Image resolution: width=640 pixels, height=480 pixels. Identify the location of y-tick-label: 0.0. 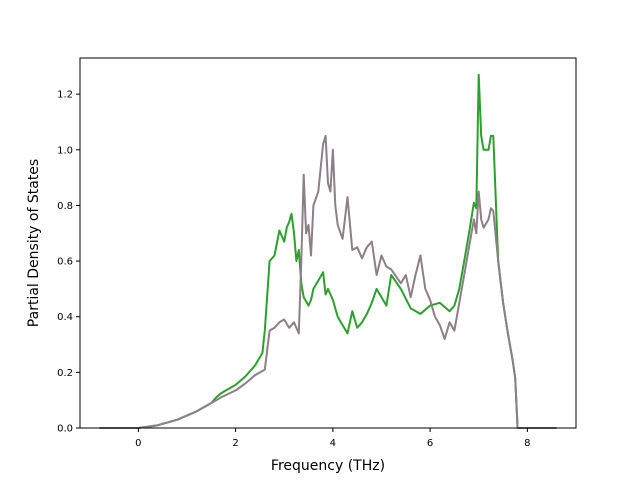
(65, 429).